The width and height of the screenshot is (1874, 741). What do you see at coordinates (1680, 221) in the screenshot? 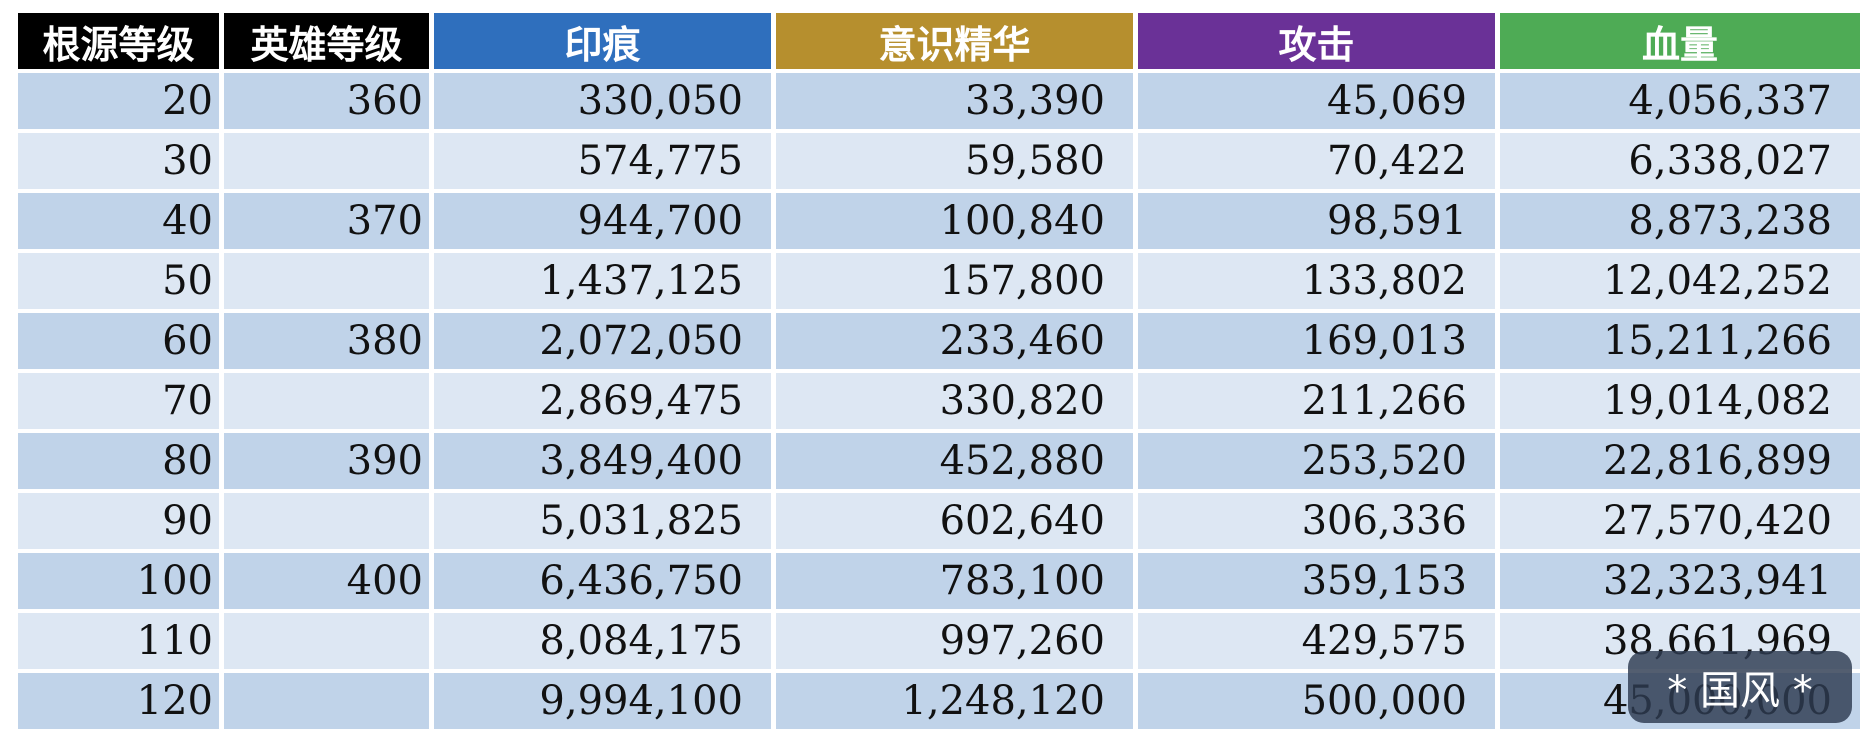
I see `cell-hp: 8,873,238` at bounding box center [1680, 221].